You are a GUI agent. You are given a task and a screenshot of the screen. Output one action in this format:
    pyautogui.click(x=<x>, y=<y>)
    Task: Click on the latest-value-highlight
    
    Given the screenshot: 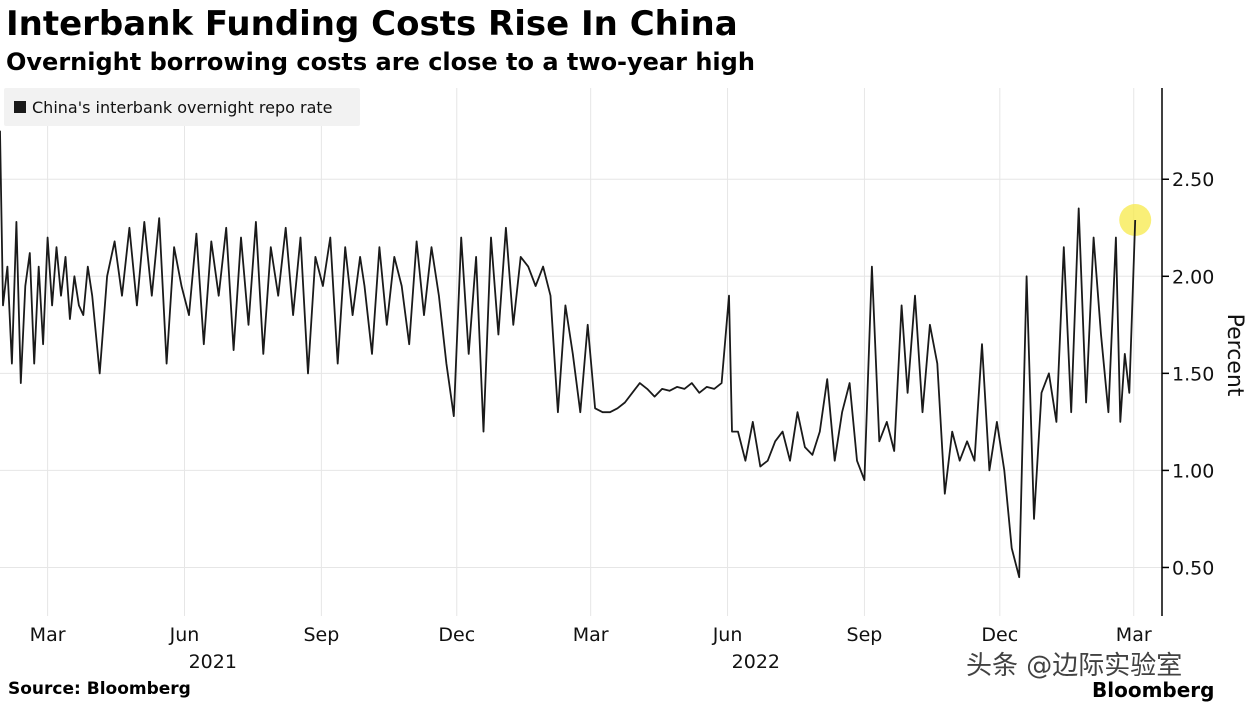 What is the action you would take?
    pyautogui.click(x=1135, y=220)
    